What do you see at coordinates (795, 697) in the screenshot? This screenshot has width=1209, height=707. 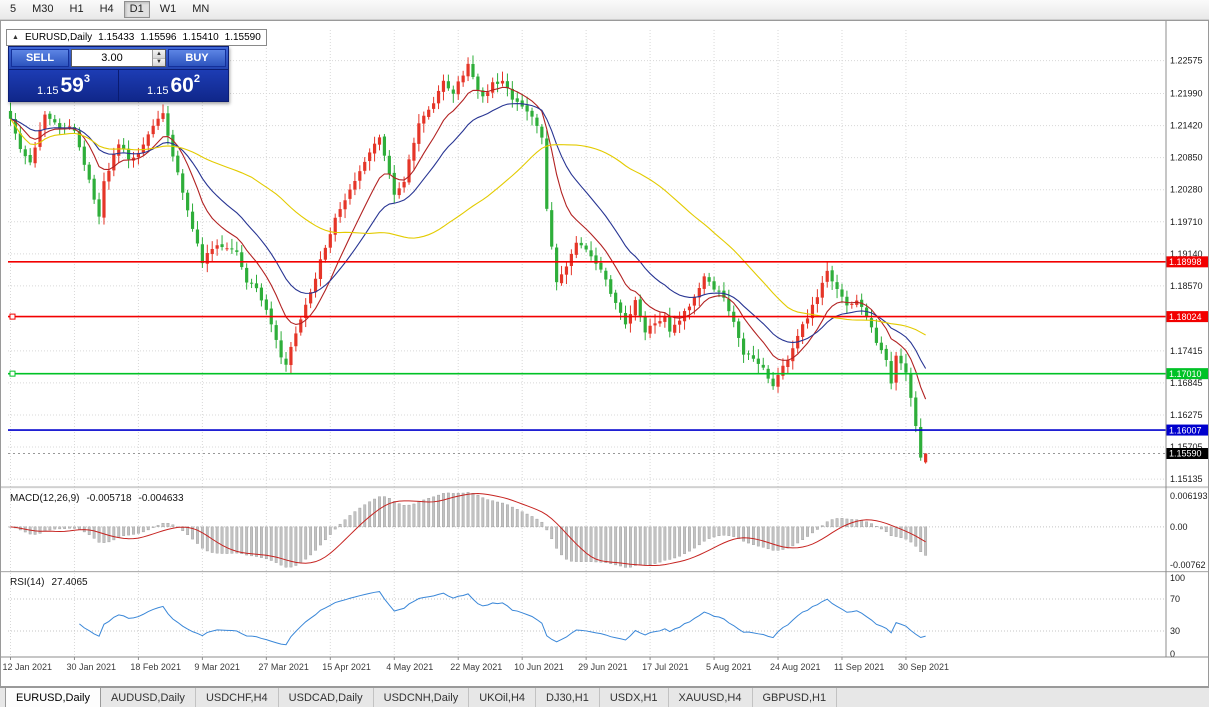 I see `chart-tab-gbpusd-h1: GBPUSD,H1` at bounding box center [795, 697].